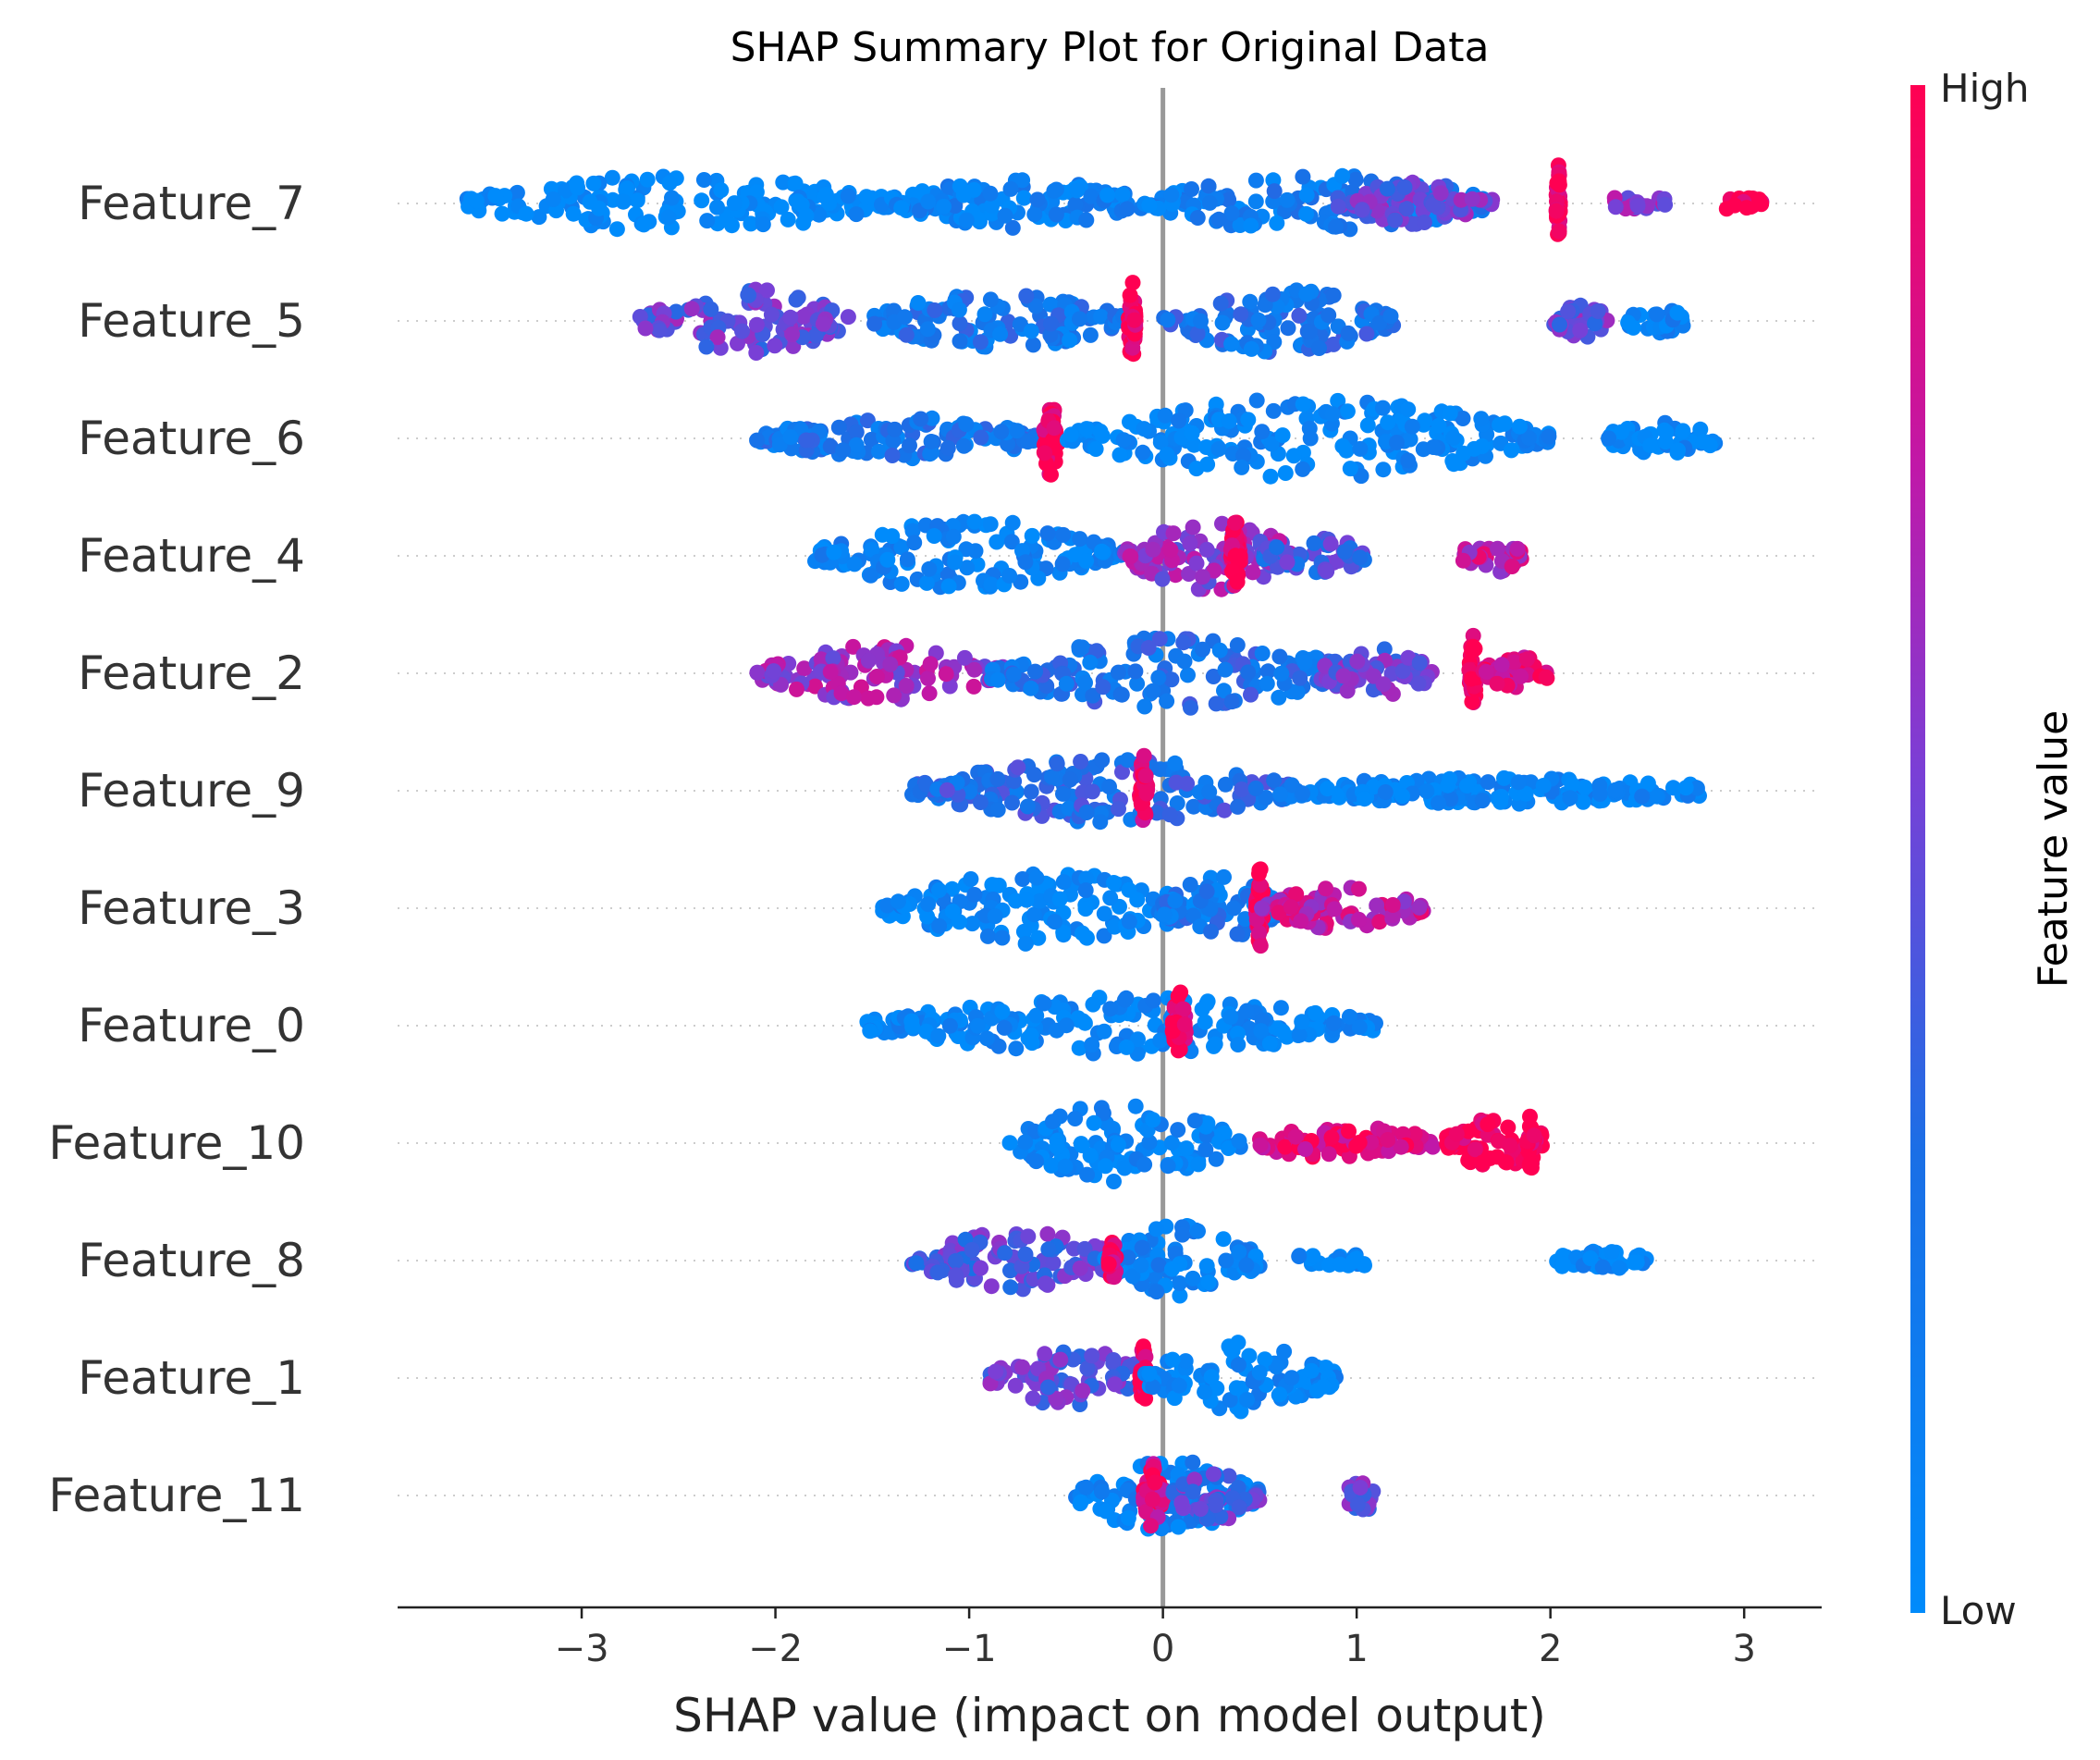 This screenshot has height=1760, width=2100. I want to click on feature-label: Feature_10, so click(176, 1143).